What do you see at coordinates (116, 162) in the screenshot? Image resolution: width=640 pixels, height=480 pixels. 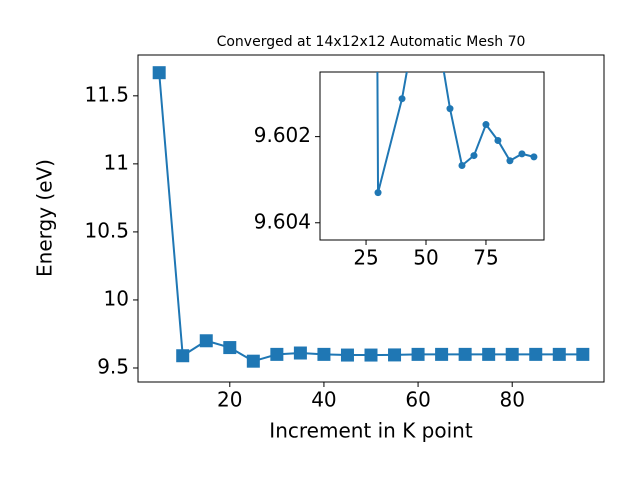 I see `y-tick-label: 11` at bounding box center [116, 162].